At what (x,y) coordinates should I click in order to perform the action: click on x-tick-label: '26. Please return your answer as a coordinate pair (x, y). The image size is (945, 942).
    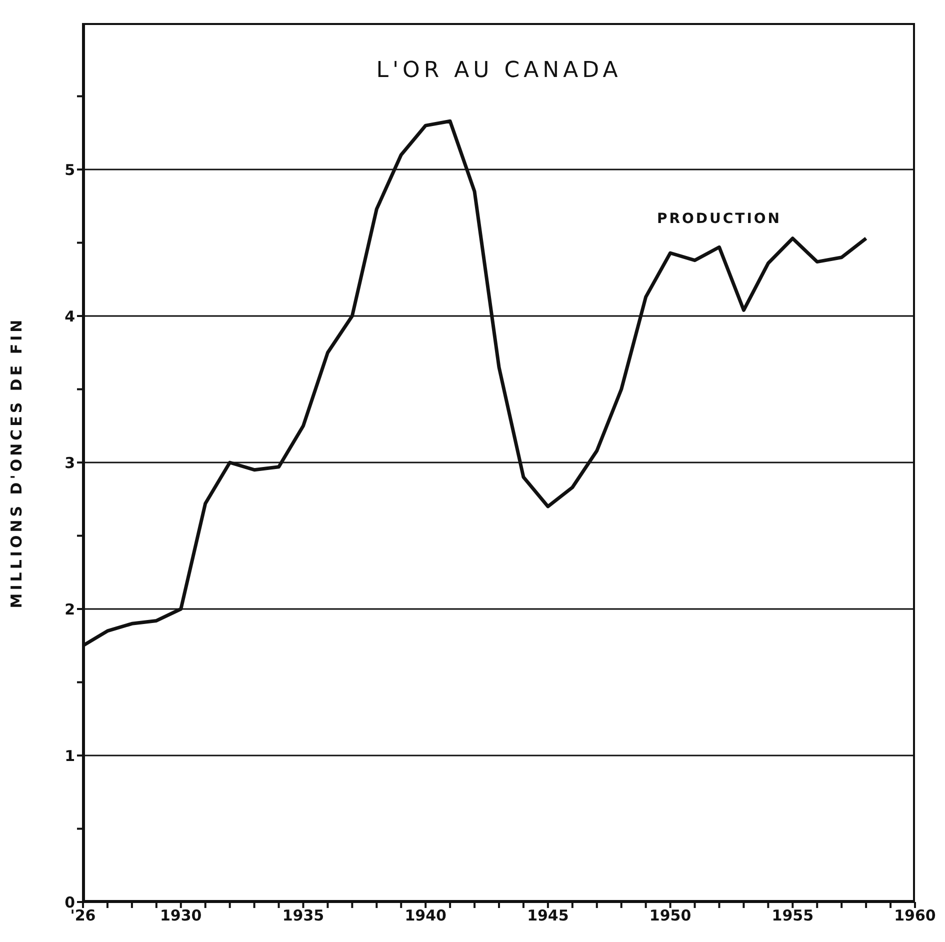
    Looking at the image, I should click on (83, 915).